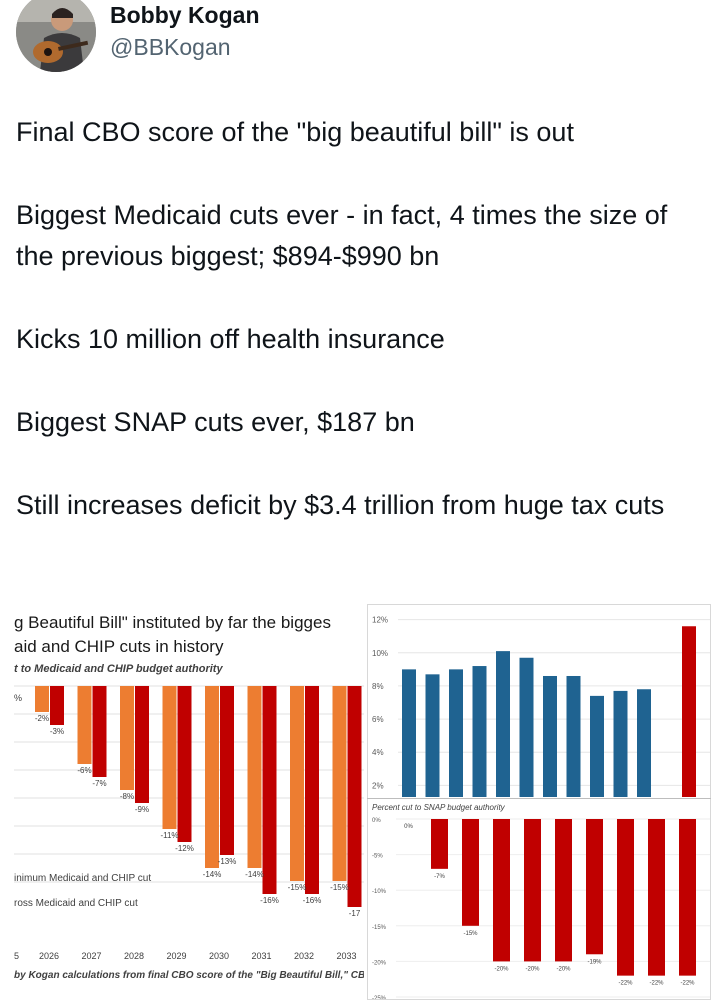 This screenshot has height=1000, width=727. What do you see at coordinates (227, 861) in the screenshot?
I see `data-label: -13%` at bounding box center [227, 861].